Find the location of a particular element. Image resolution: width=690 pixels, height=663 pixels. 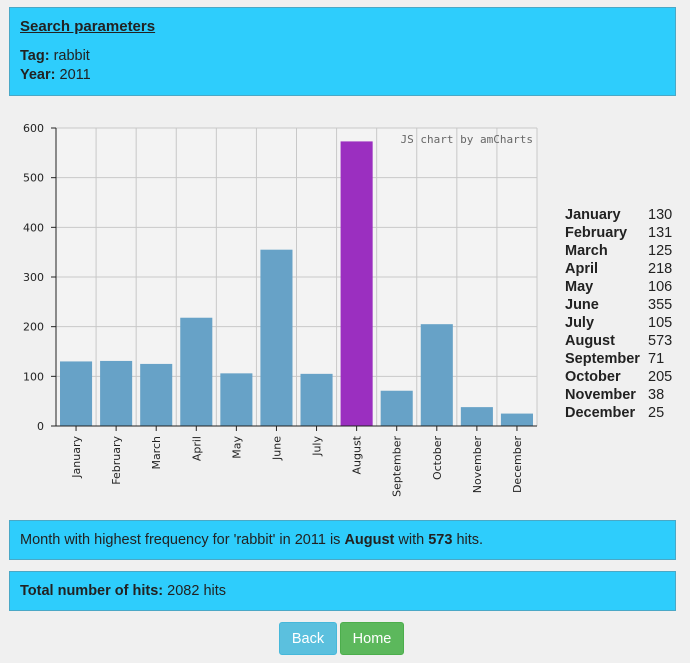

search-parameters-panel: Search parameters Tag: rabbit Year: 2011 is located at coordinates (342, 51).